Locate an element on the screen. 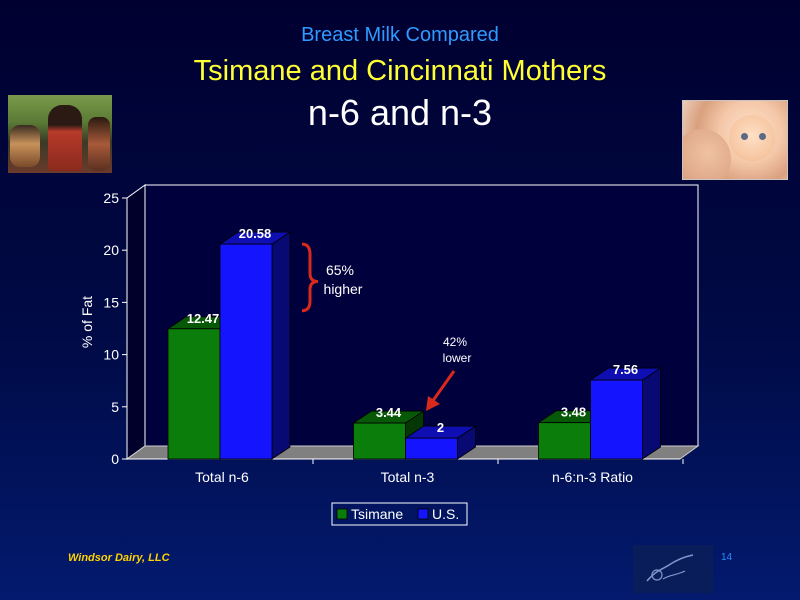  y-tick-label: 25 is located at coordinates (111, 198).